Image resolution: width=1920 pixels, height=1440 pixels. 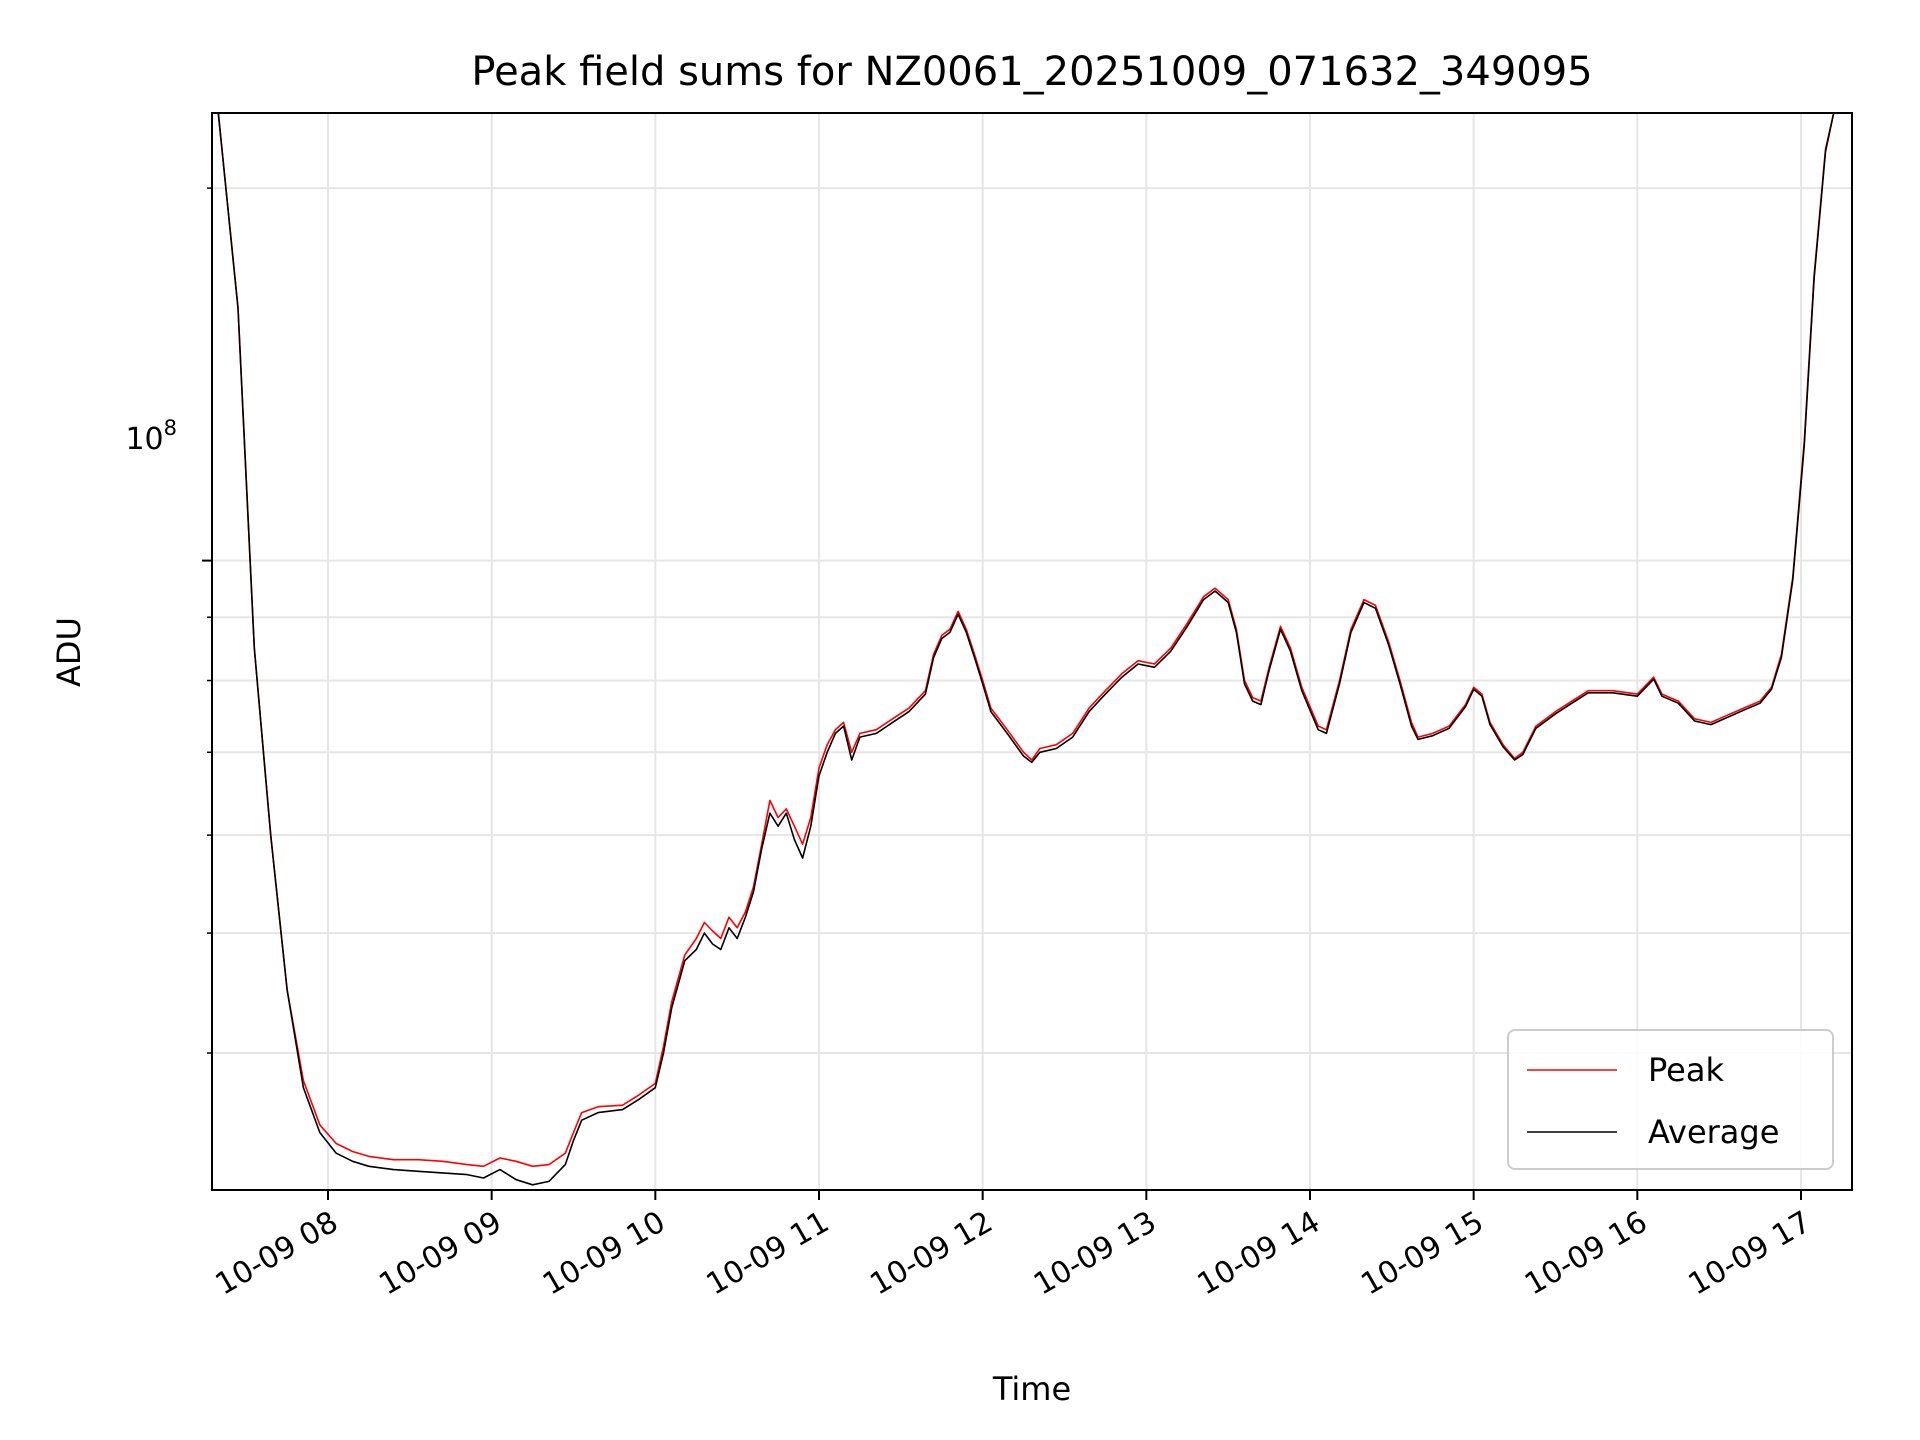 What do you see at coordinates (1031, 1389) in the screenshot?
I see `x-axis-label: Time` at bounding box center [1031, 1389].